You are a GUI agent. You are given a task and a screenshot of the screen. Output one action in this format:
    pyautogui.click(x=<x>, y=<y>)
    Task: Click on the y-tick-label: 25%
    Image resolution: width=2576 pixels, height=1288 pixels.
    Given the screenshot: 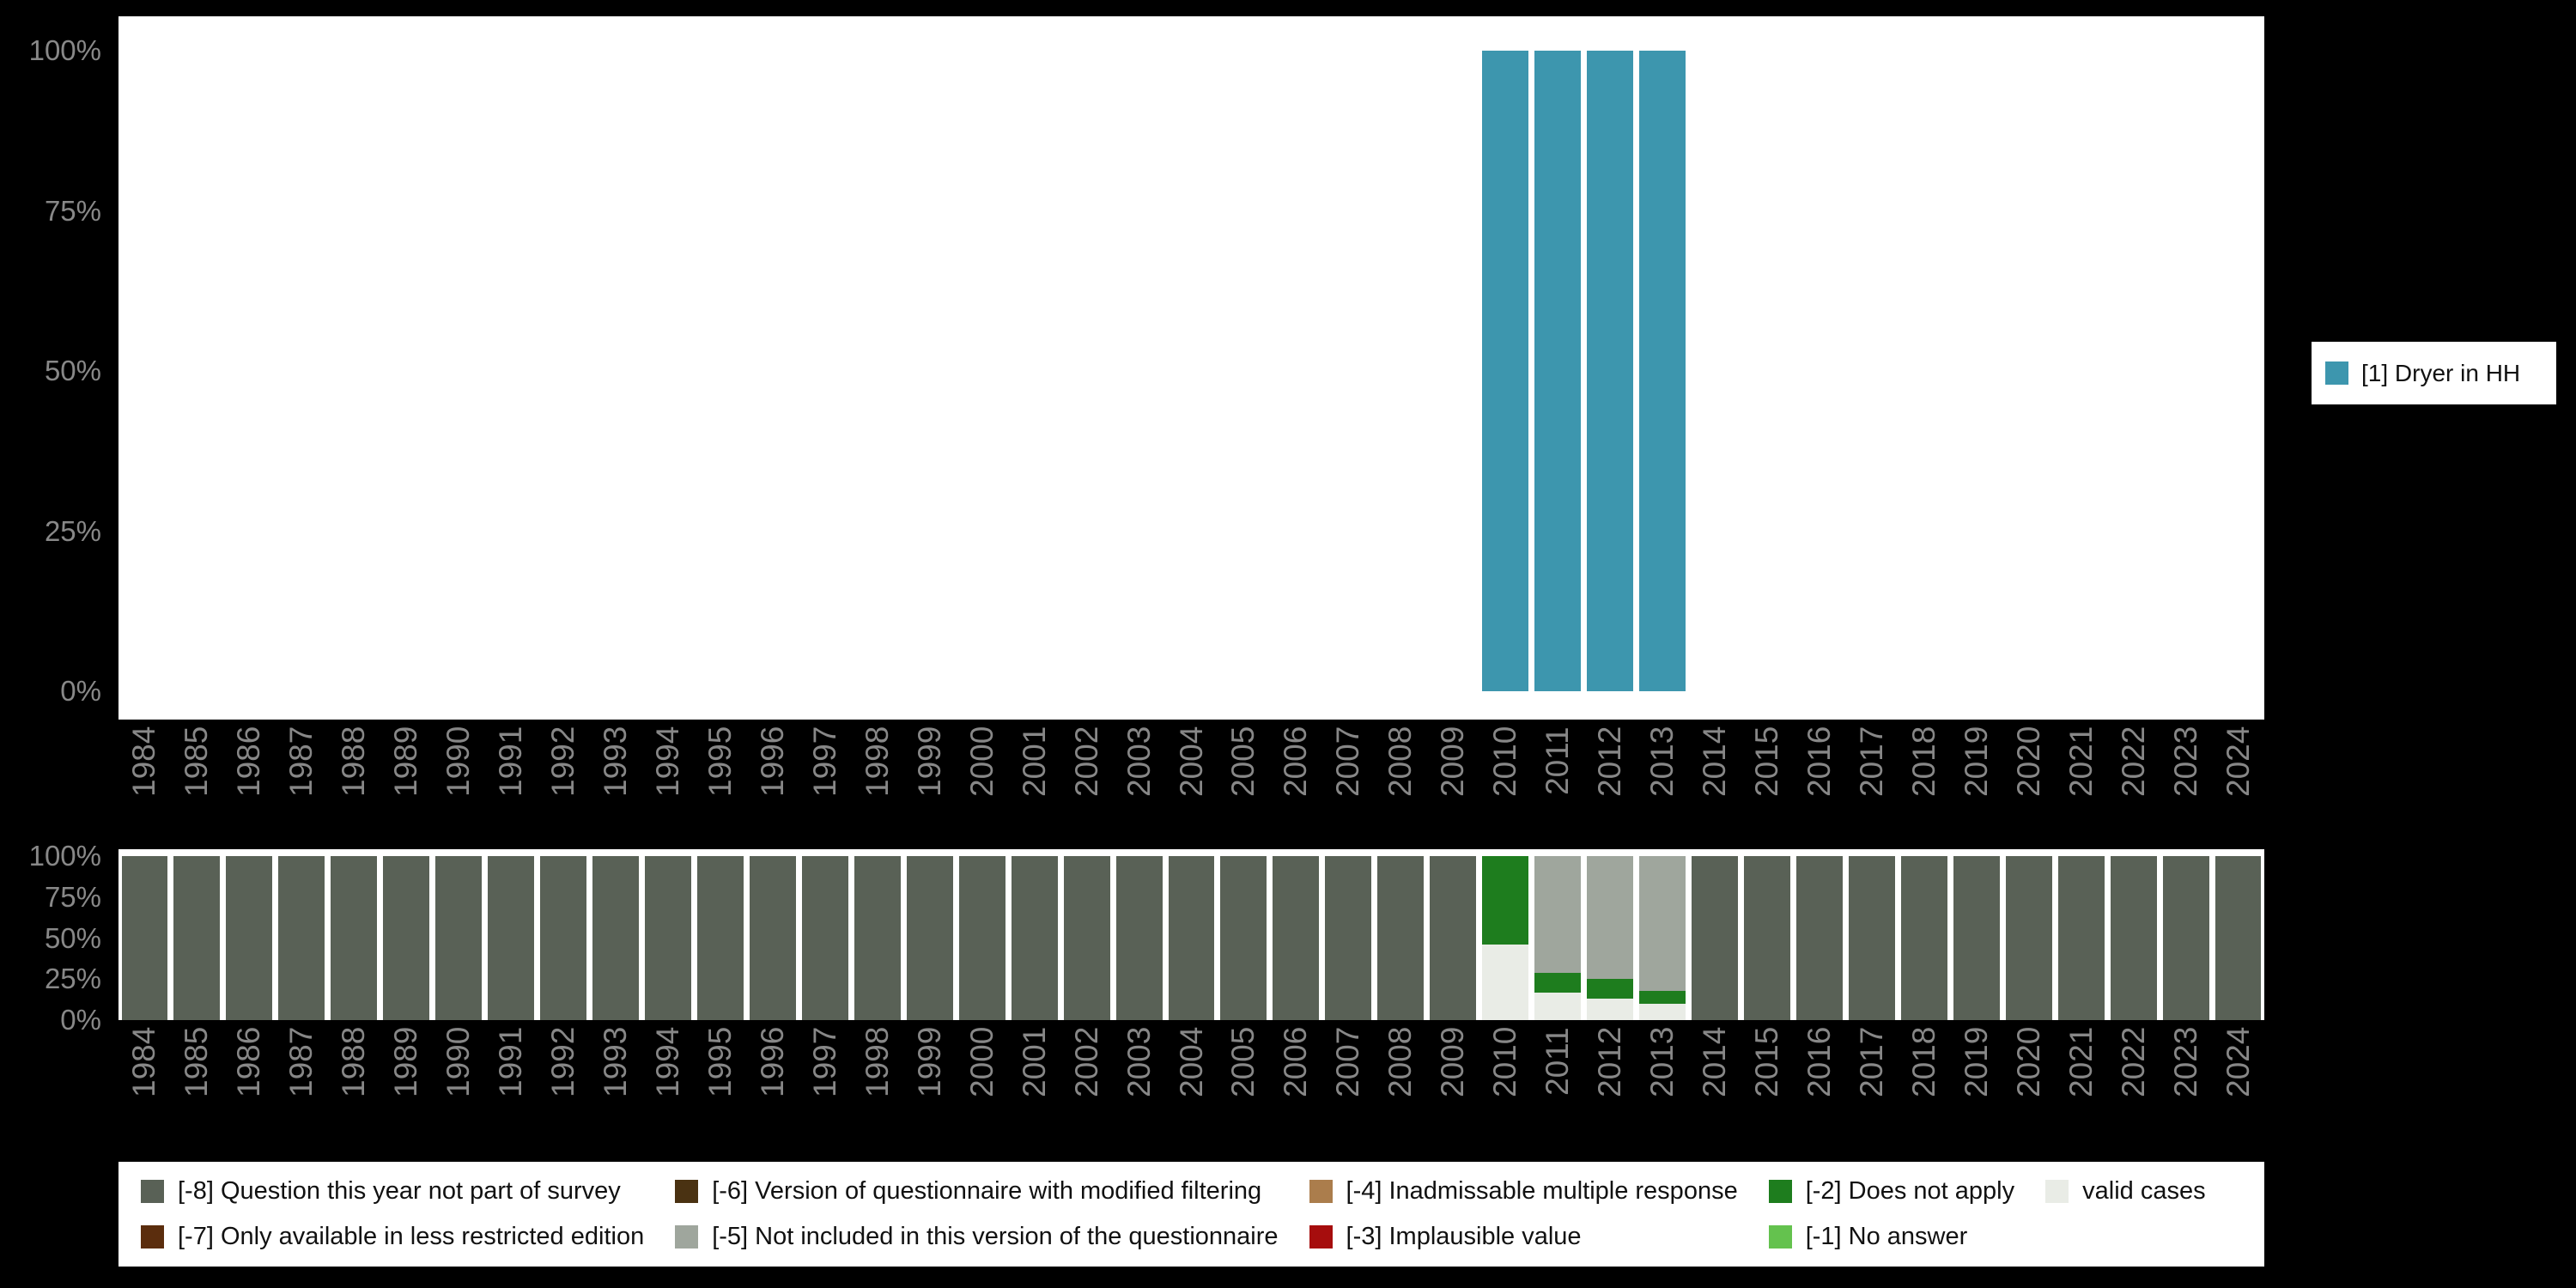 What is the action you would take?
    pyautogui.click(x=72, y=979)
    